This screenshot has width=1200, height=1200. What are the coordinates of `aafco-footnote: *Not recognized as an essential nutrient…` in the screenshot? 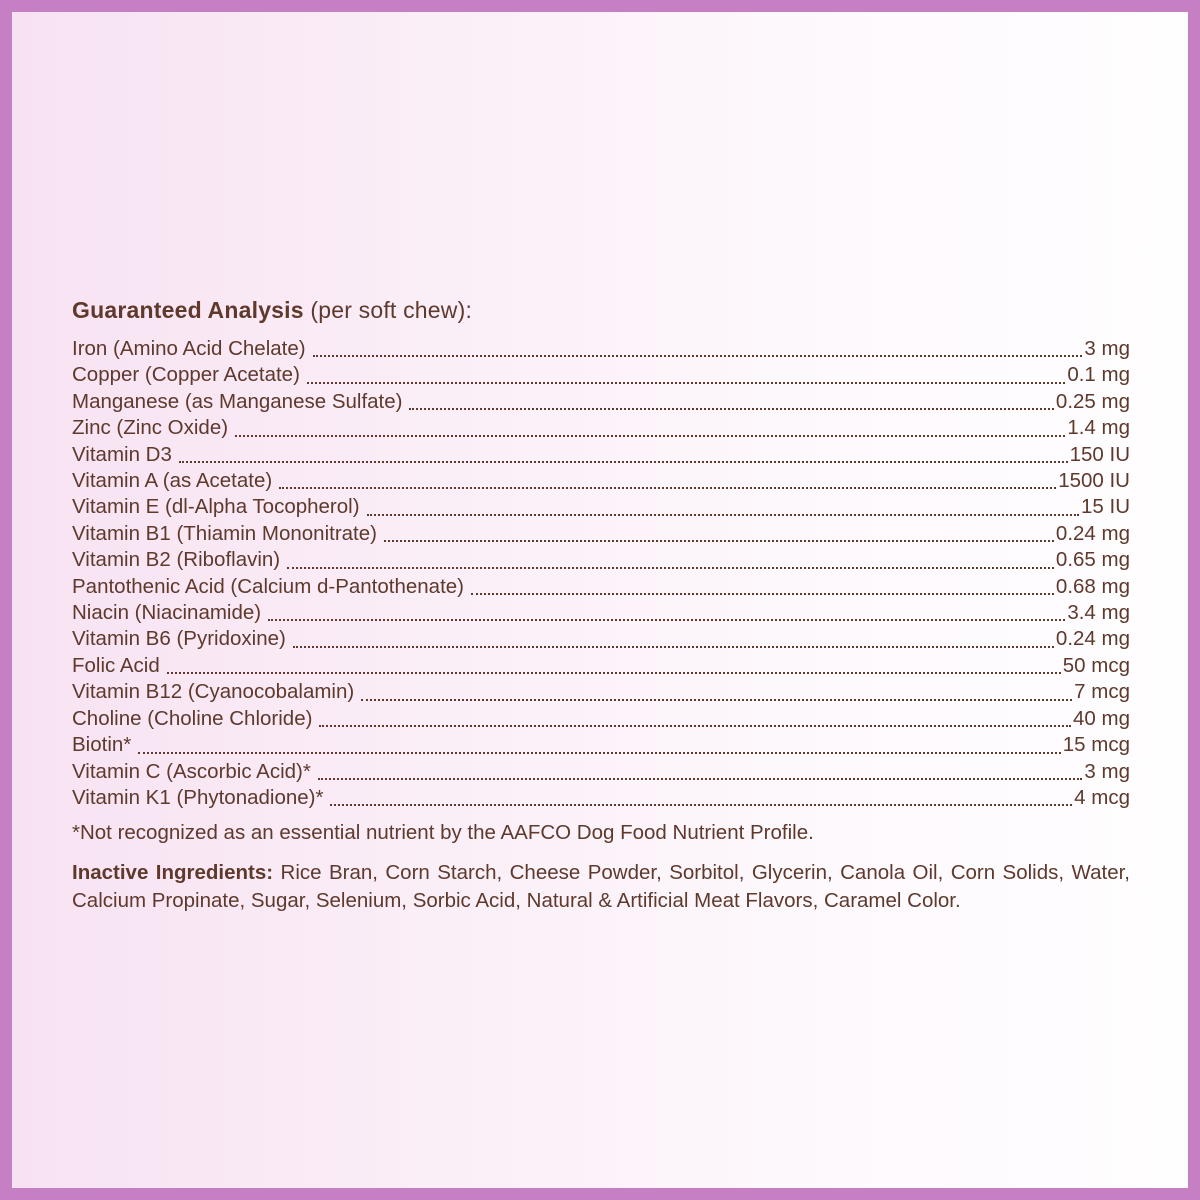 It's located at (443, 833).